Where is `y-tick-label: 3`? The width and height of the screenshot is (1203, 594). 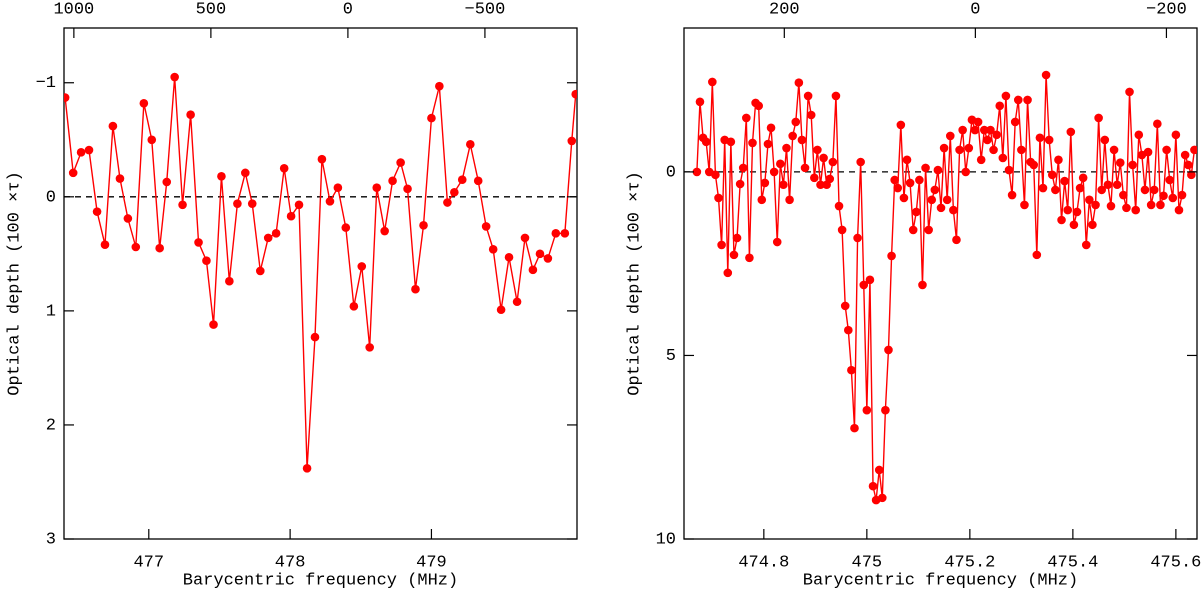 y-tick-label: 3 is located at coordinates (51, 539).